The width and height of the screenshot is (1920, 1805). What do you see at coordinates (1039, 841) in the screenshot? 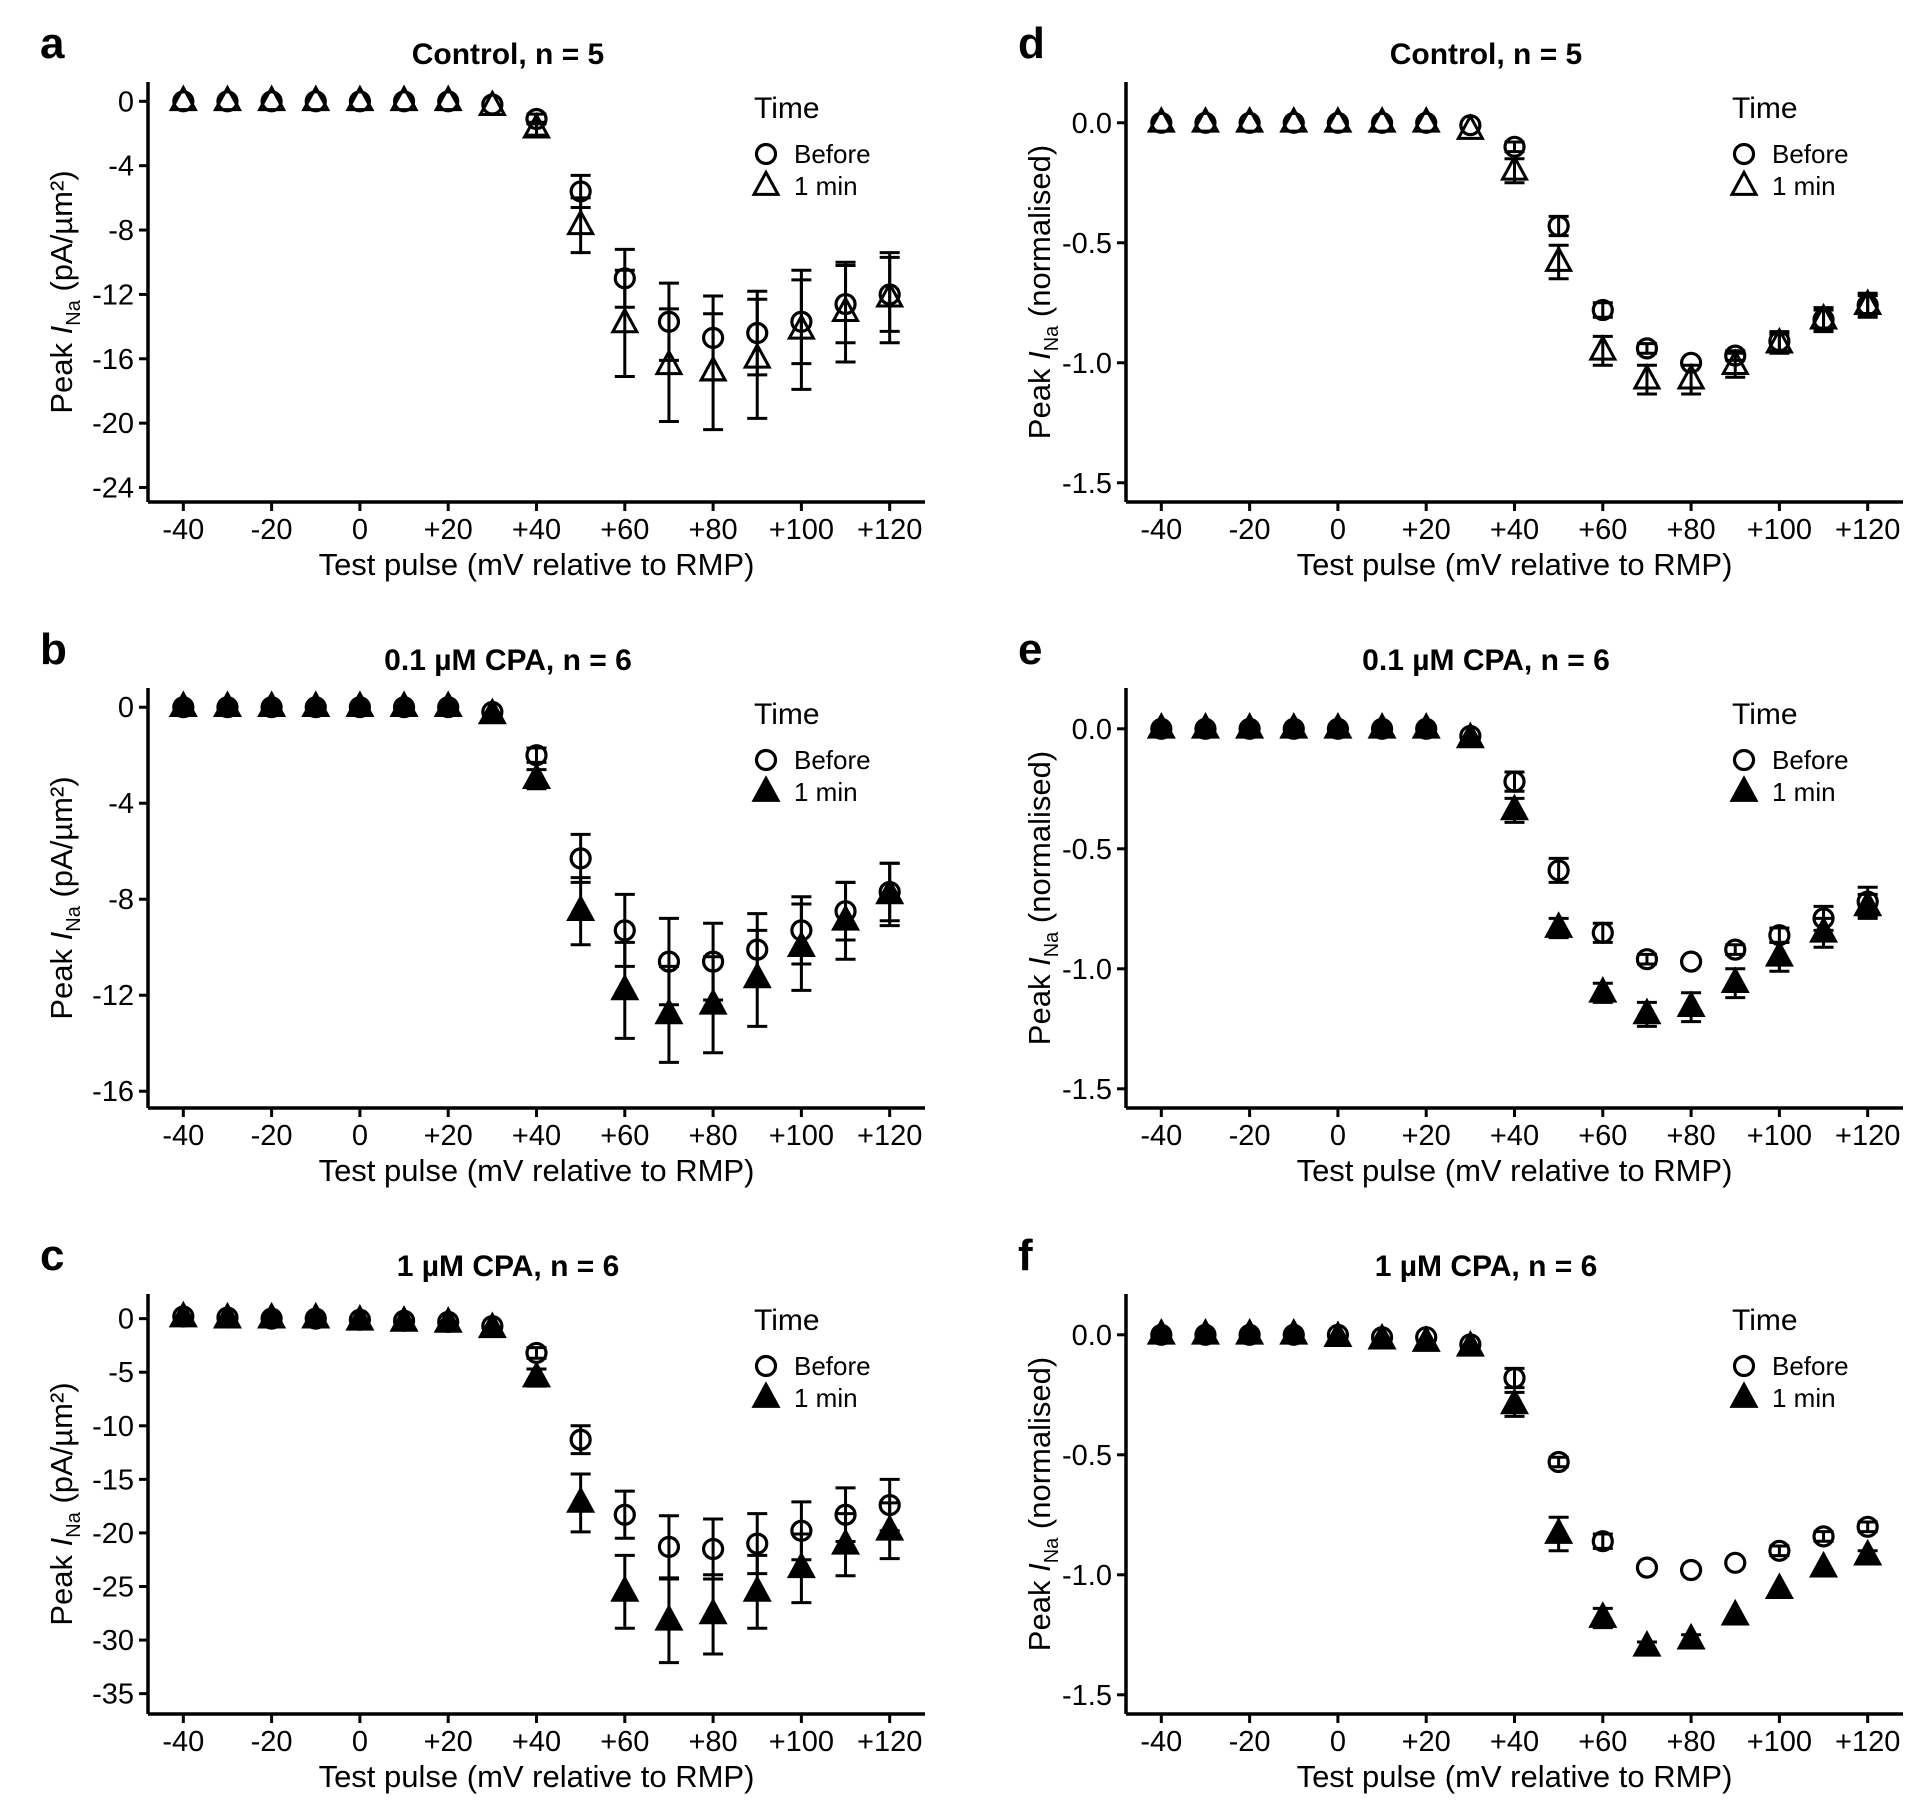
I see `y-axis-label-suffix: (normalised)` at bounding box center [1039, 841].